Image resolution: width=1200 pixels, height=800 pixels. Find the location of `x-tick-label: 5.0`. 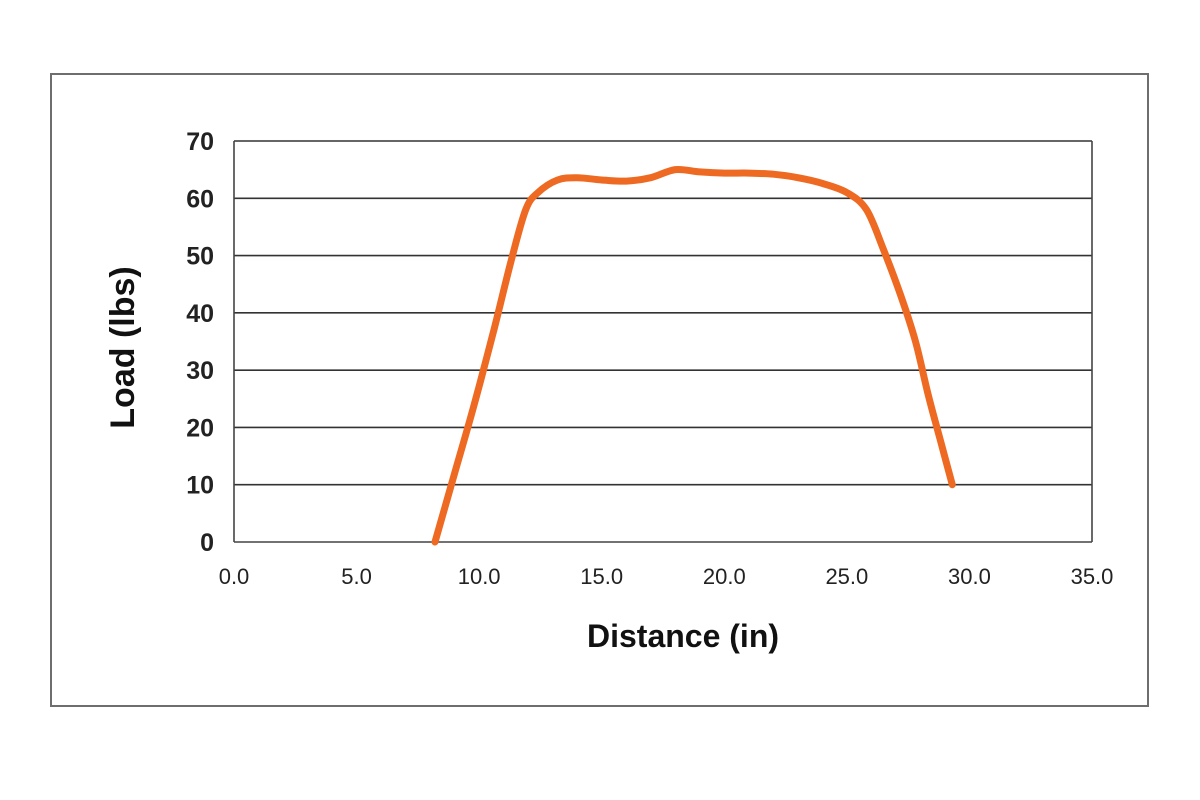

x-tick-label: 5.0 is located at coordinates (356, 576).